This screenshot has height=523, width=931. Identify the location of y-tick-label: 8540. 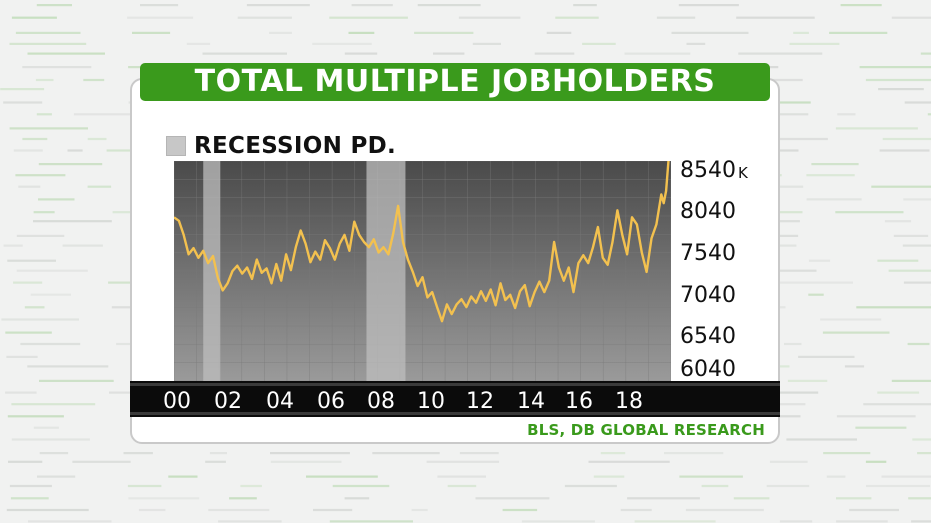
(708, 170).